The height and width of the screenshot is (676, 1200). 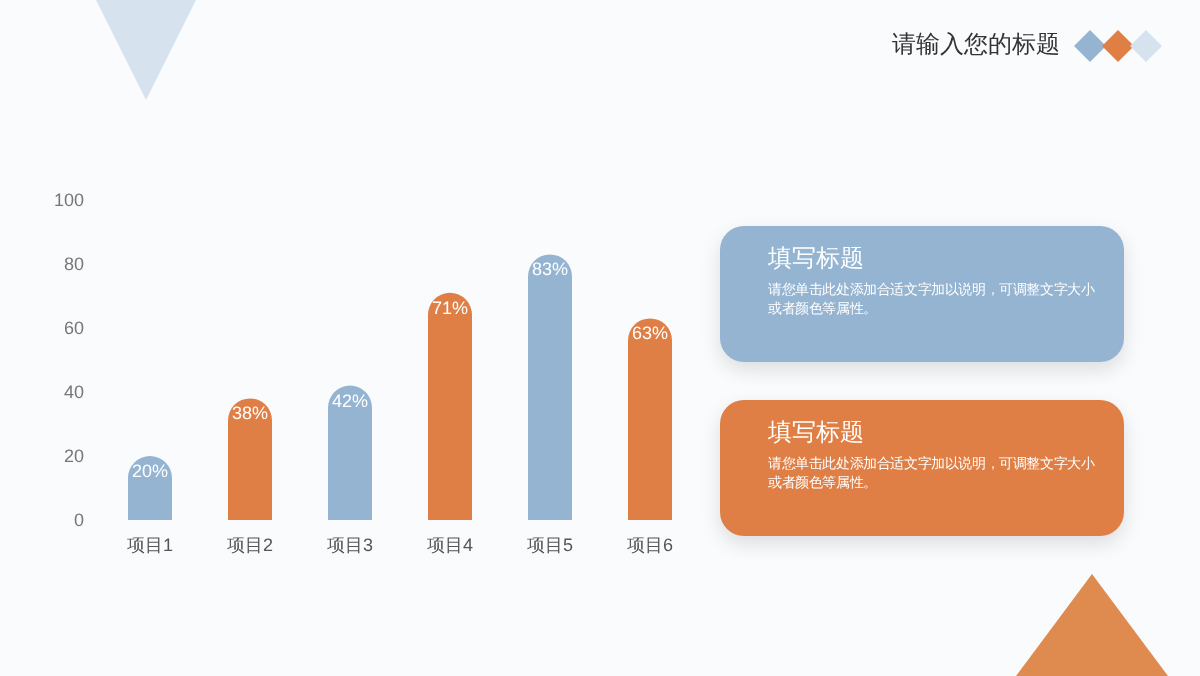 What do you see at coordinates (150, 471) in the screenshot?
I see `data-label: 20%` at bounding box center [150, 471].